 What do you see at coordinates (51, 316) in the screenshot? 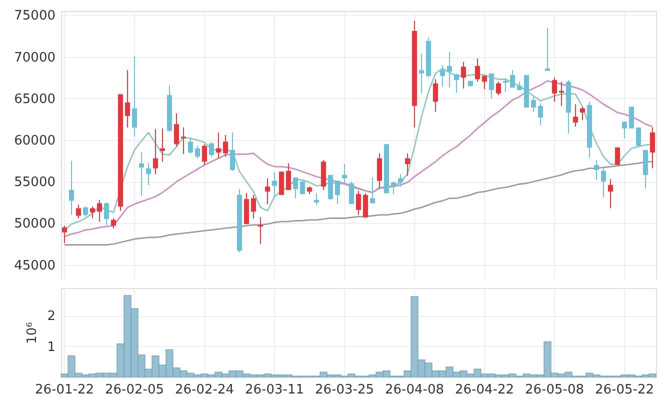
I see `y-tick-label: 2` at bounding box center [51, 316].